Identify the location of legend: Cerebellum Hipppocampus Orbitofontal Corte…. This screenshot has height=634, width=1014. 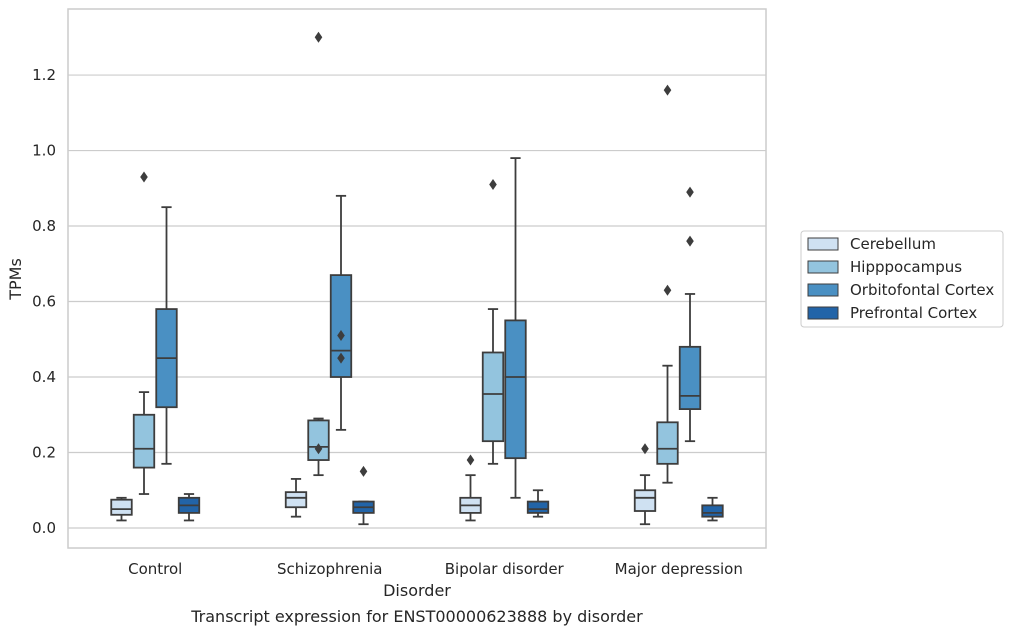
(902, 279).